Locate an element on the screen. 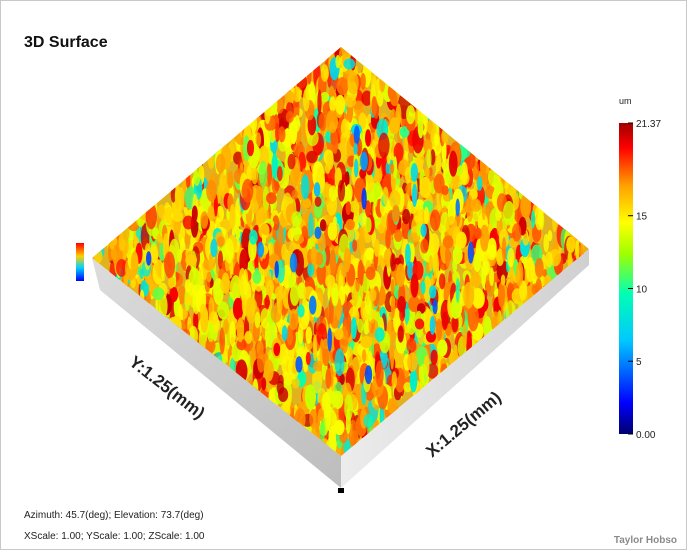 The width and height of the screenshot is (687, 550). colorbar-tick-label: 21.37 is located at coordinates (648, 124).